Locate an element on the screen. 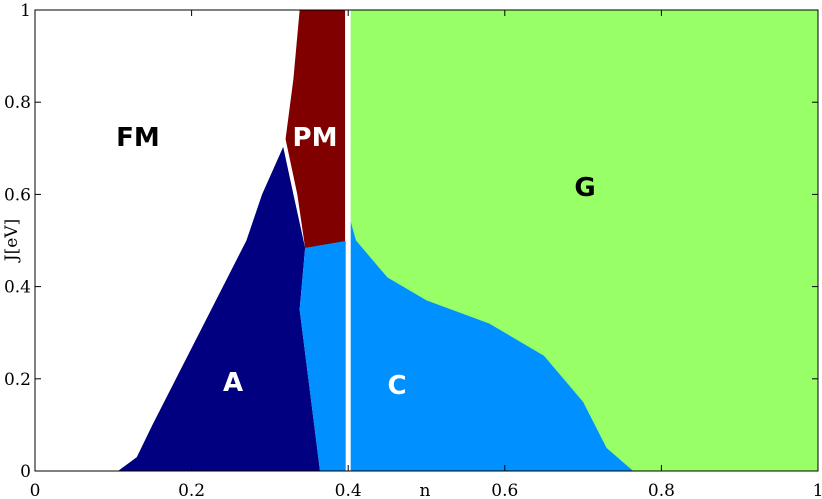 The width and height of the screenshot is (822, 499). x-tick-label: 0.6 is located at coordinates (504, 490).